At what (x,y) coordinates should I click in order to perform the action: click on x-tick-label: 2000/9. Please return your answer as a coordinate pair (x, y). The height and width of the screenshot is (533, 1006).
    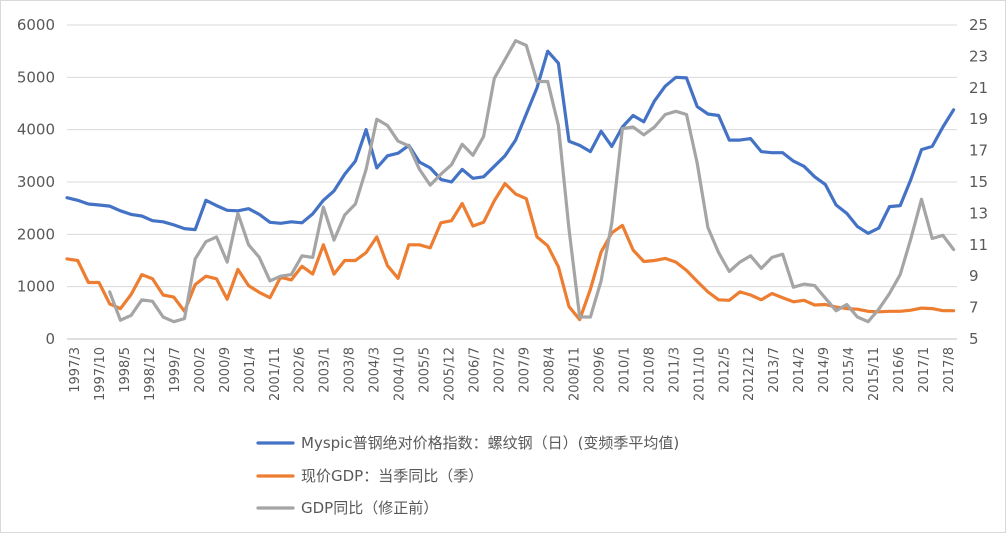
    Looking at the image, I should click on (225, 370).